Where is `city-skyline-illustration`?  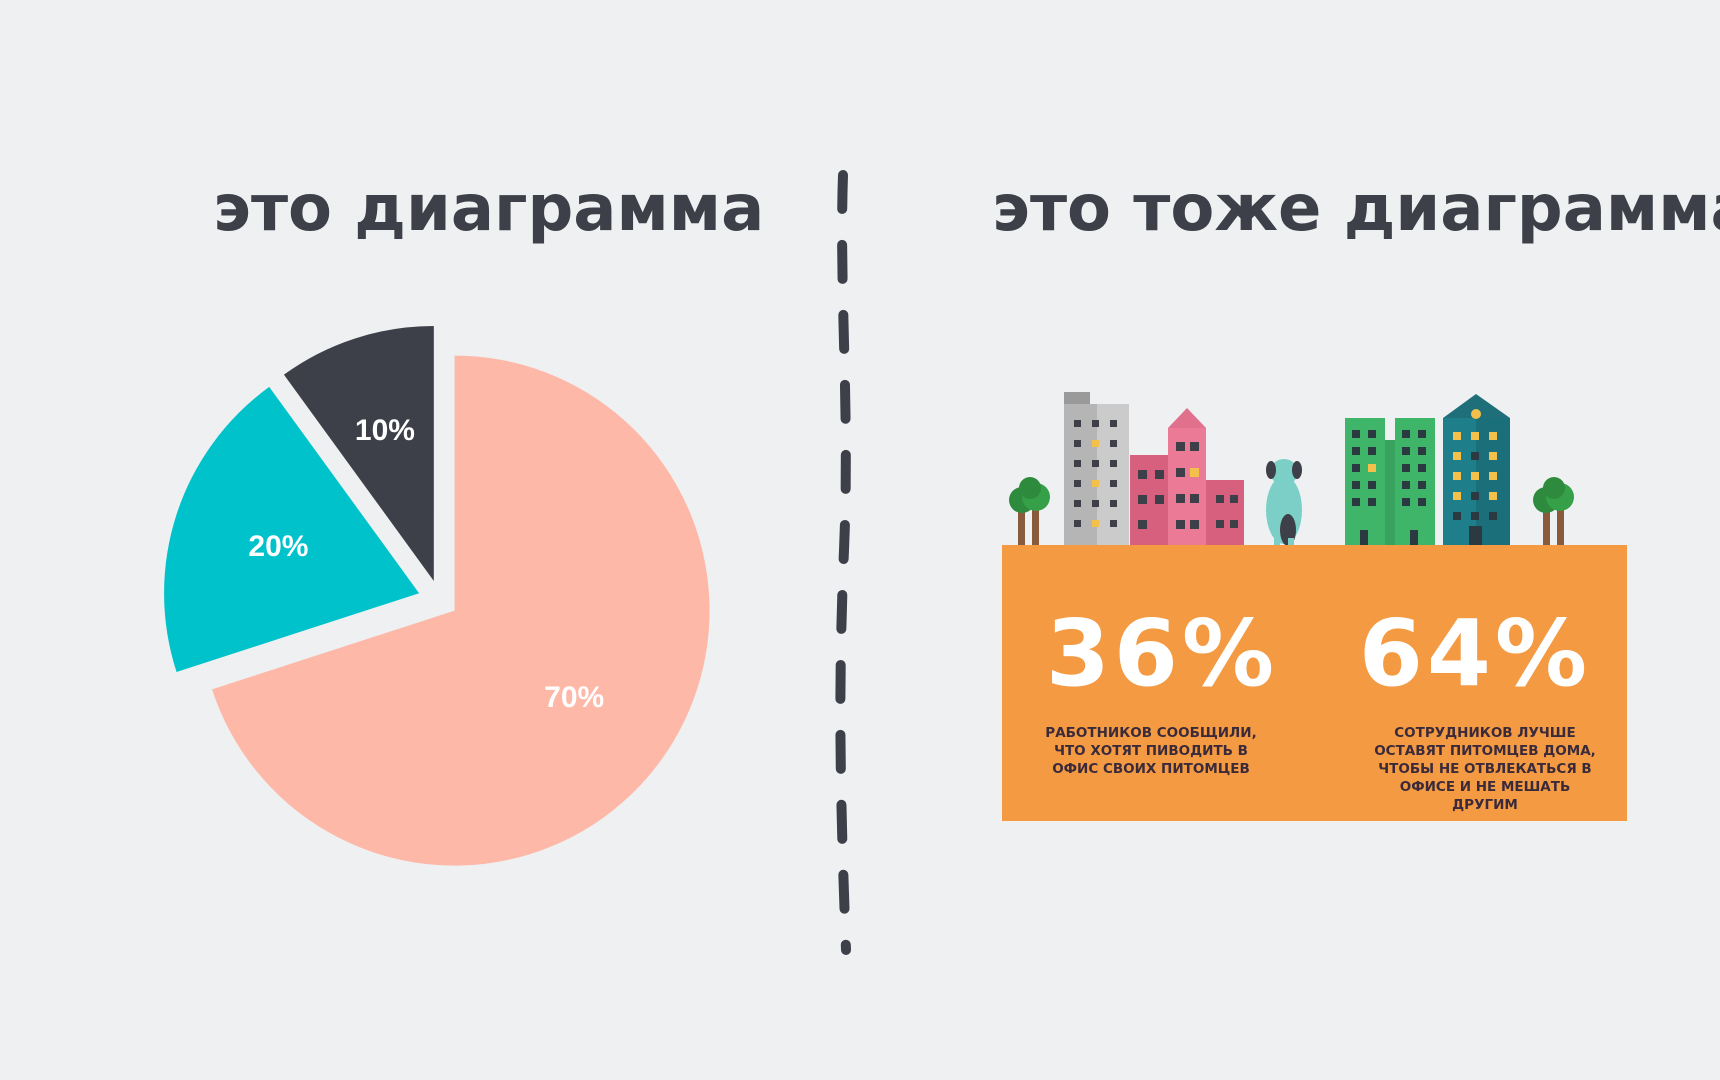 city-skyline-illustration is located at coordinates (1291, 472).